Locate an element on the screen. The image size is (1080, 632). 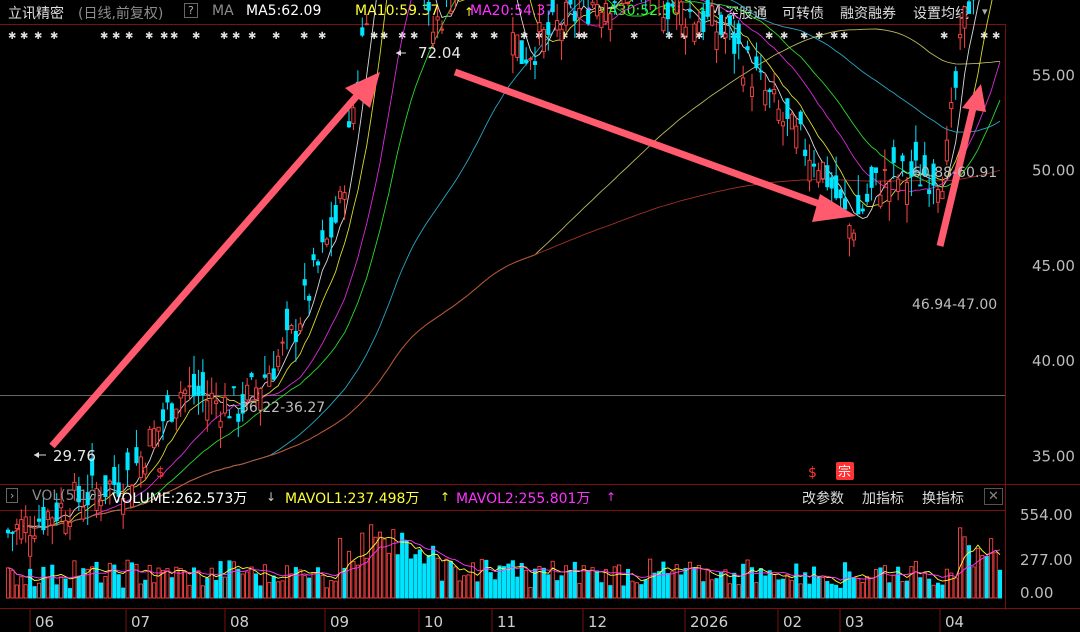
time-tick-label: 09 is located at coordinates (339, 622).